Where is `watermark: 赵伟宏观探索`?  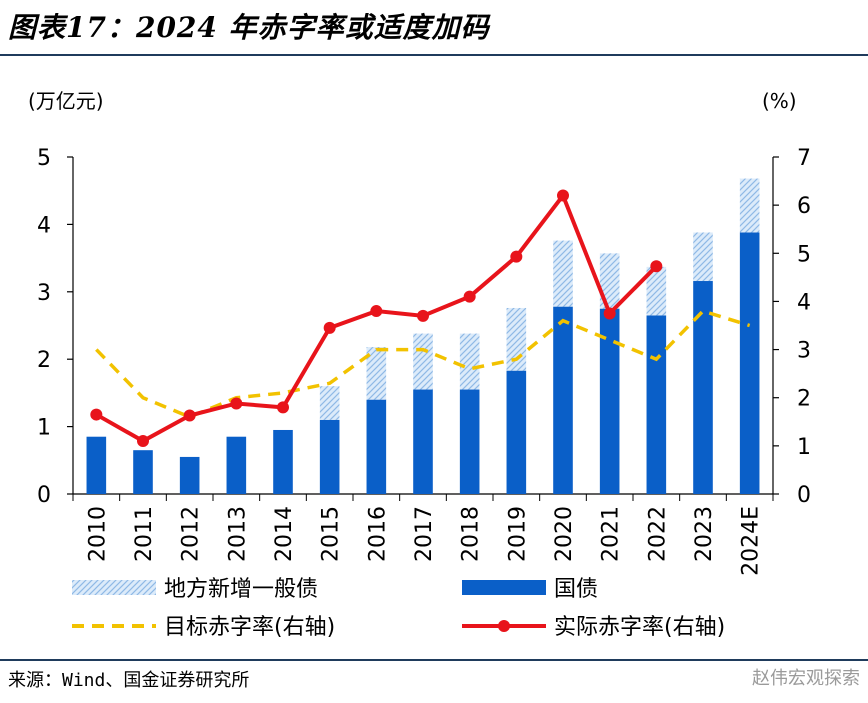 watermark: 赵伟宏观探索 is located at coordinates (806, 678).